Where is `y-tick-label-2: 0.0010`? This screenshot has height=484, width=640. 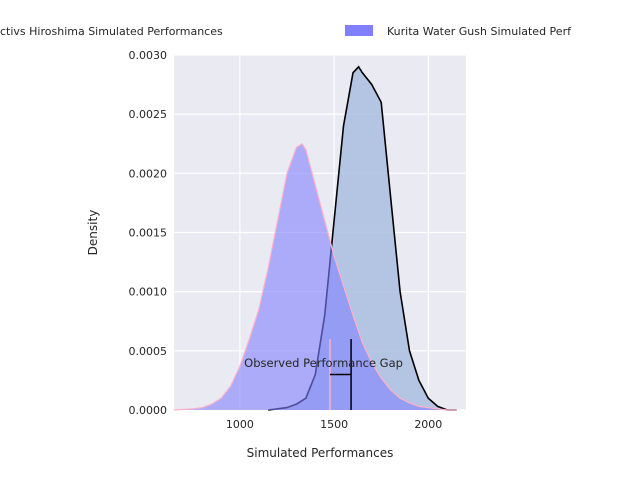
y-tick-label-2: 0.0010 is located at coordinates (148, 292).